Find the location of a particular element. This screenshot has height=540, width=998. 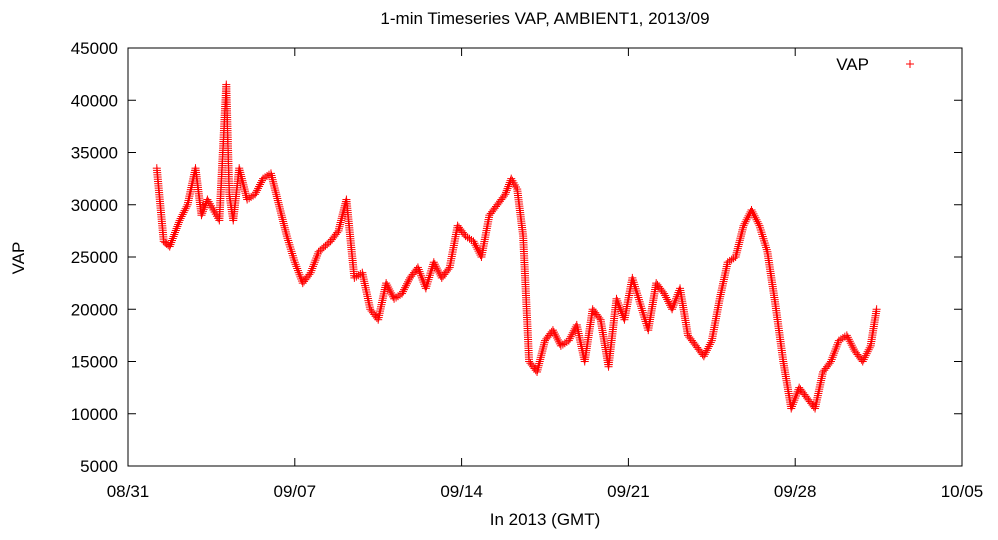

chart-title: 1-min Timeseries VAP, AMBIENT1, 2013/09 is located at coordinates (544, 18).